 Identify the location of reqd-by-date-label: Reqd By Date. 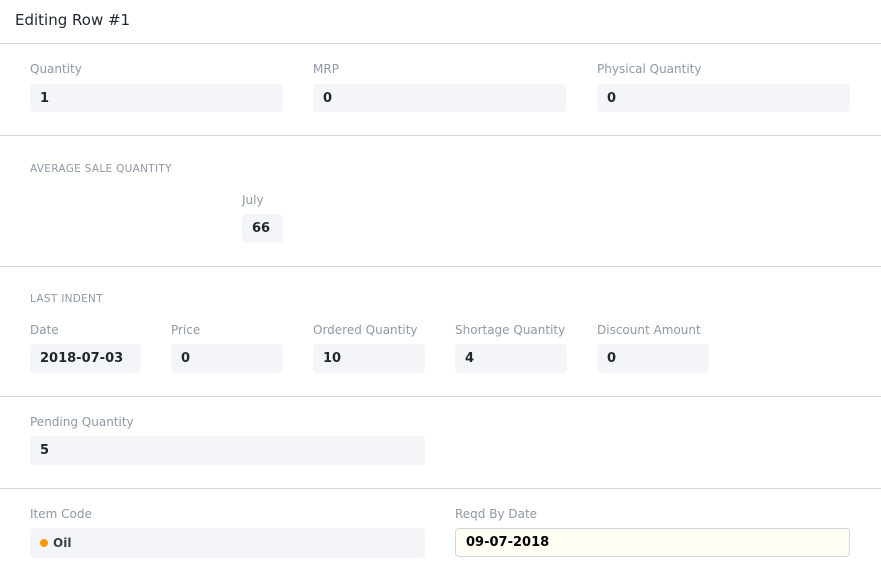
(496, 514).